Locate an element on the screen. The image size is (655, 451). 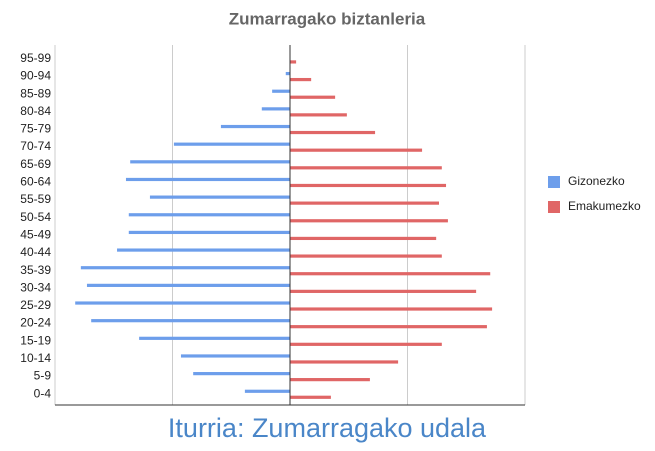
y-tick-label: 90-94 is located at coordinates (35, 76).